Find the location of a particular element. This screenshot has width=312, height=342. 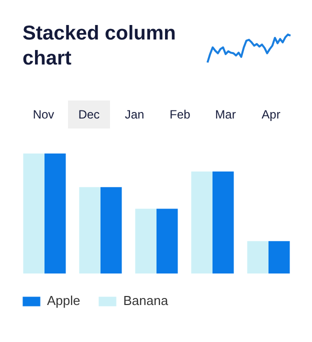

text: Apr is located at coordinates (271, 115).